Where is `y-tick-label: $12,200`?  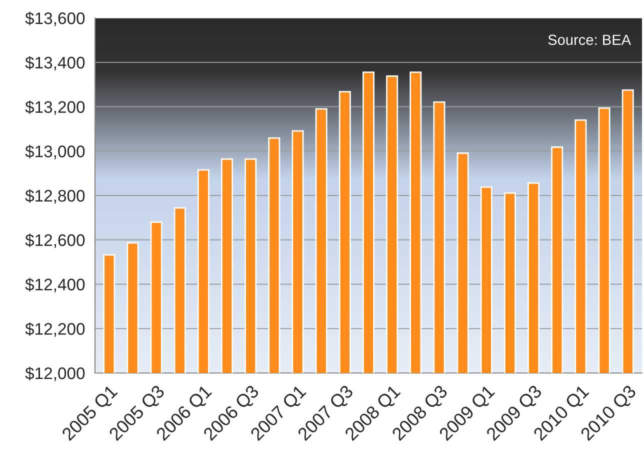 y-tick-label: $12,200 is located at coordinates (55, 329).